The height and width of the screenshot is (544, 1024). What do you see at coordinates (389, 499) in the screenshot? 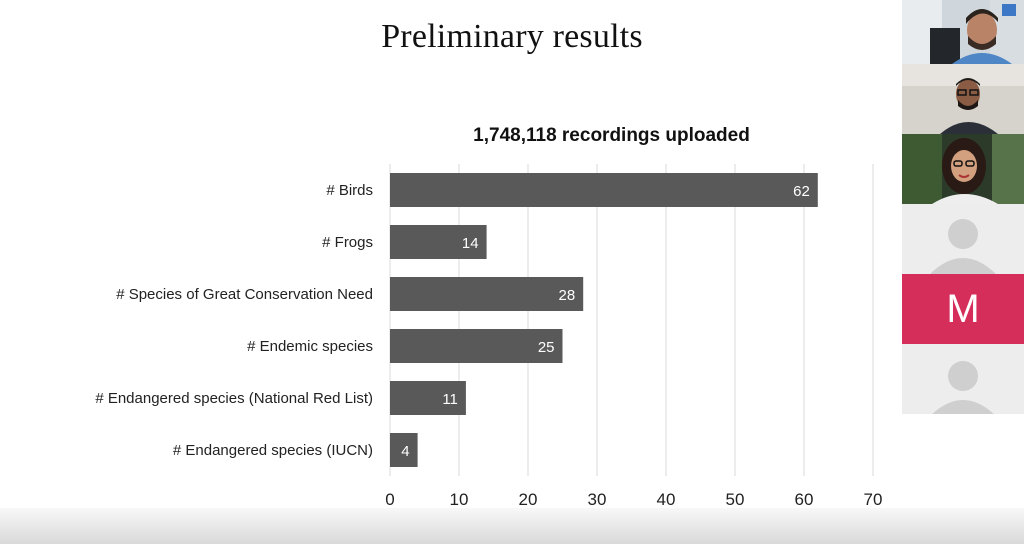
I see `x-tick-label: 0` at bounding box center [389, 499].